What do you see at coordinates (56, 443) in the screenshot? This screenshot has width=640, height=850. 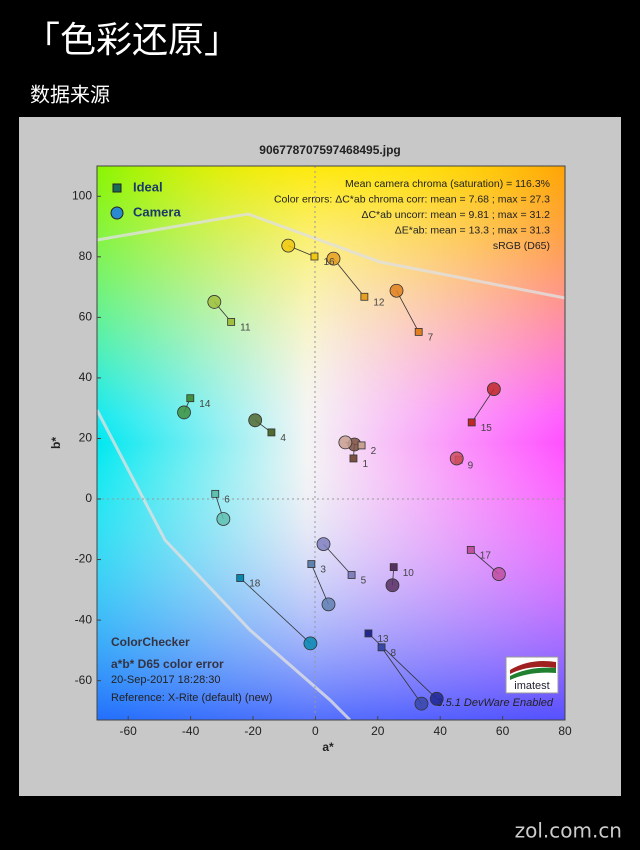 I see `y-axis-label: b*` at bounding box center [56, 443].